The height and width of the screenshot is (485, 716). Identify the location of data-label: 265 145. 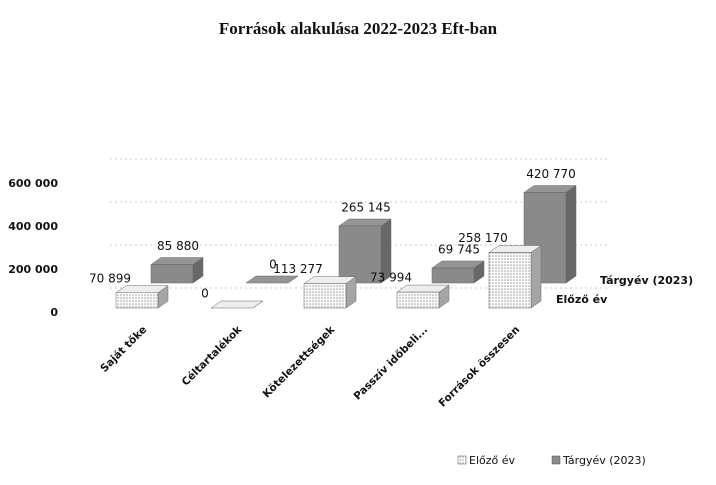
(366, 207).